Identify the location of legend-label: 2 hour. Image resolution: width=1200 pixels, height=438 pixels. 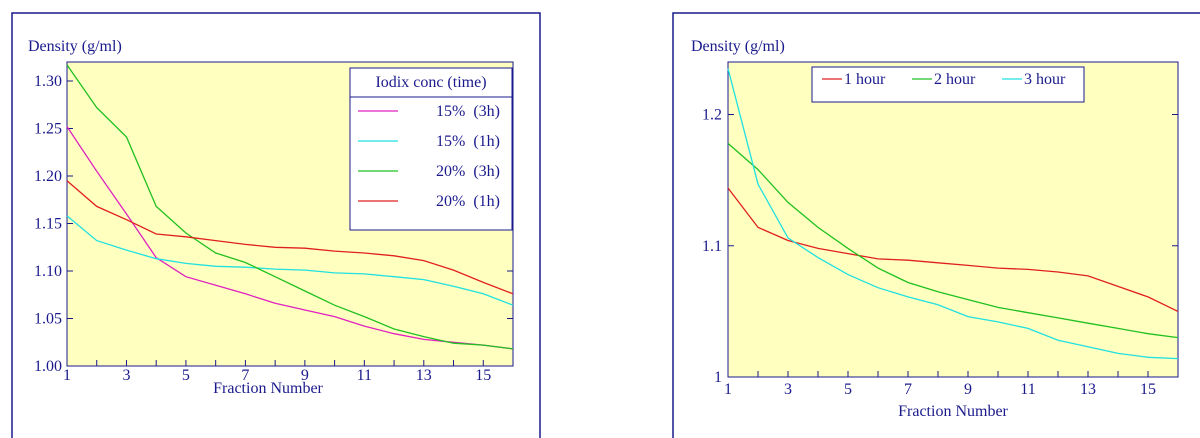
(955, 79).